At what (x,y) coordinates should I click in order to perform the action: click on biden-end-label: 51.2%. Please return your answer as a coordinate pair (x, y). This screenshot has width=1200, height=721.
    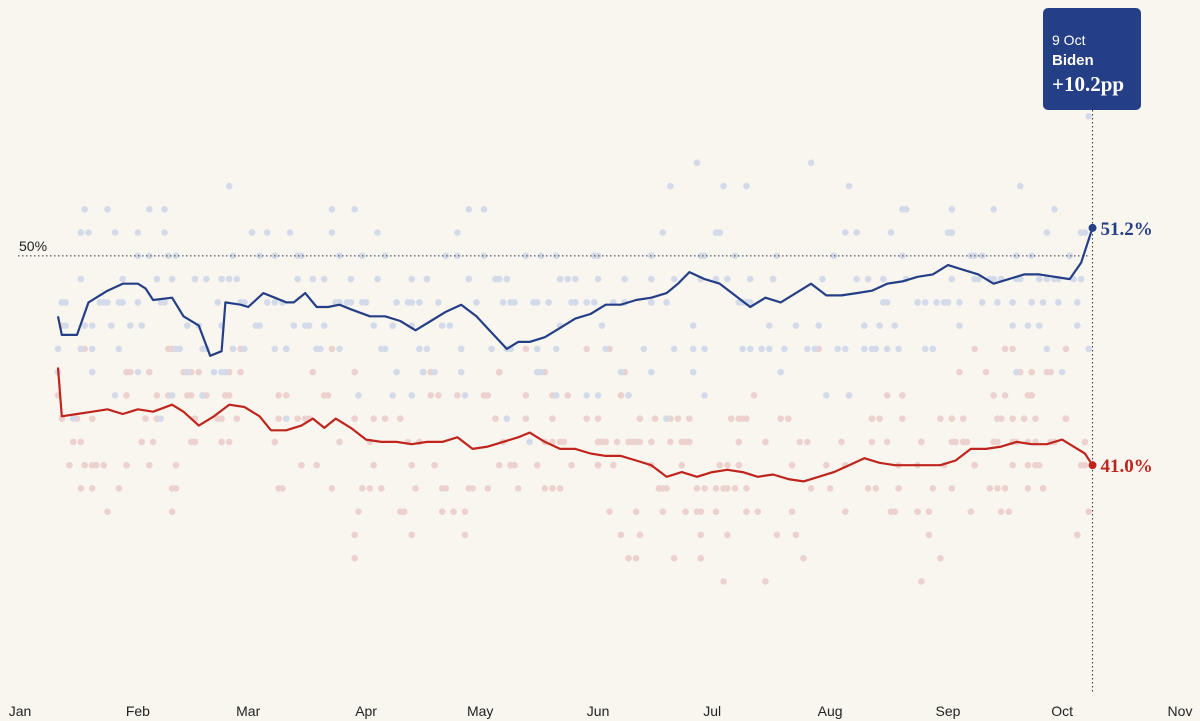
    Looking at the image, I should click on (1127, 229).